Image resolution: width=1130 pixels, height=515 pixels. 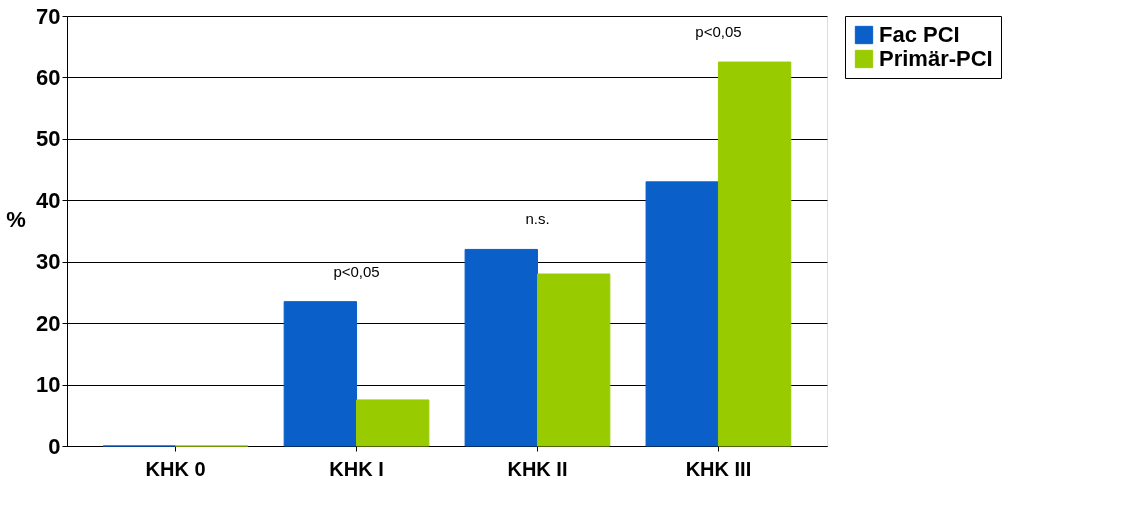 What do you see at coordinates (48, 16) in the screenshot?
I see `y-tick-label: 70` at bounding box center [48, 16].